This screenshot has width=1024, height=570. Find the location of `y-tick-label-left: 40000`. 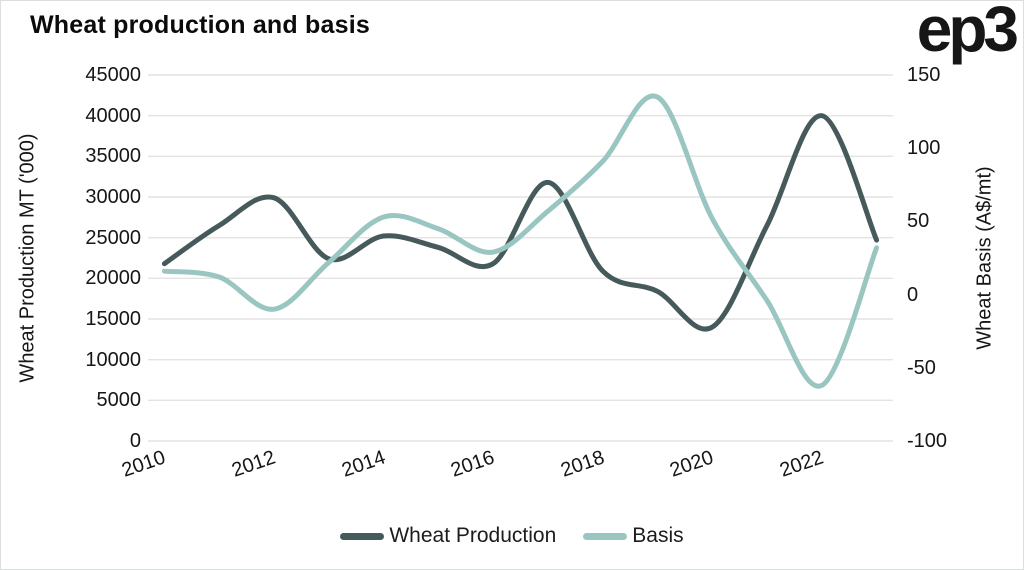

y-tick-label-left: 40000 is located at coordinates (113, 115).